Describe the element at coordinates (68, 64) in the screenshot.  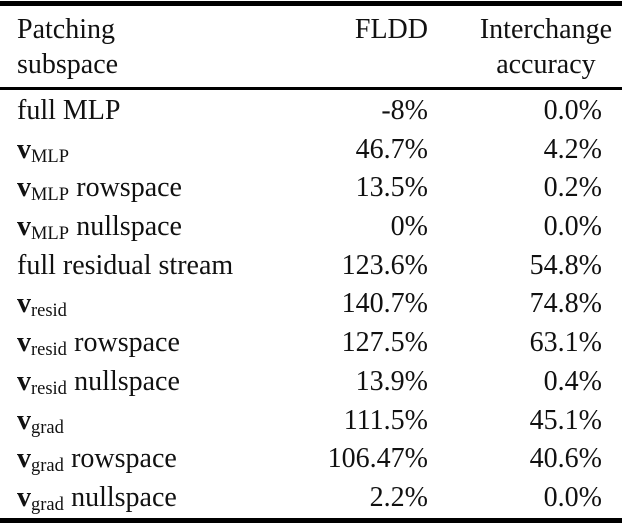
I see `header-col1-line2: subspace` at that location.